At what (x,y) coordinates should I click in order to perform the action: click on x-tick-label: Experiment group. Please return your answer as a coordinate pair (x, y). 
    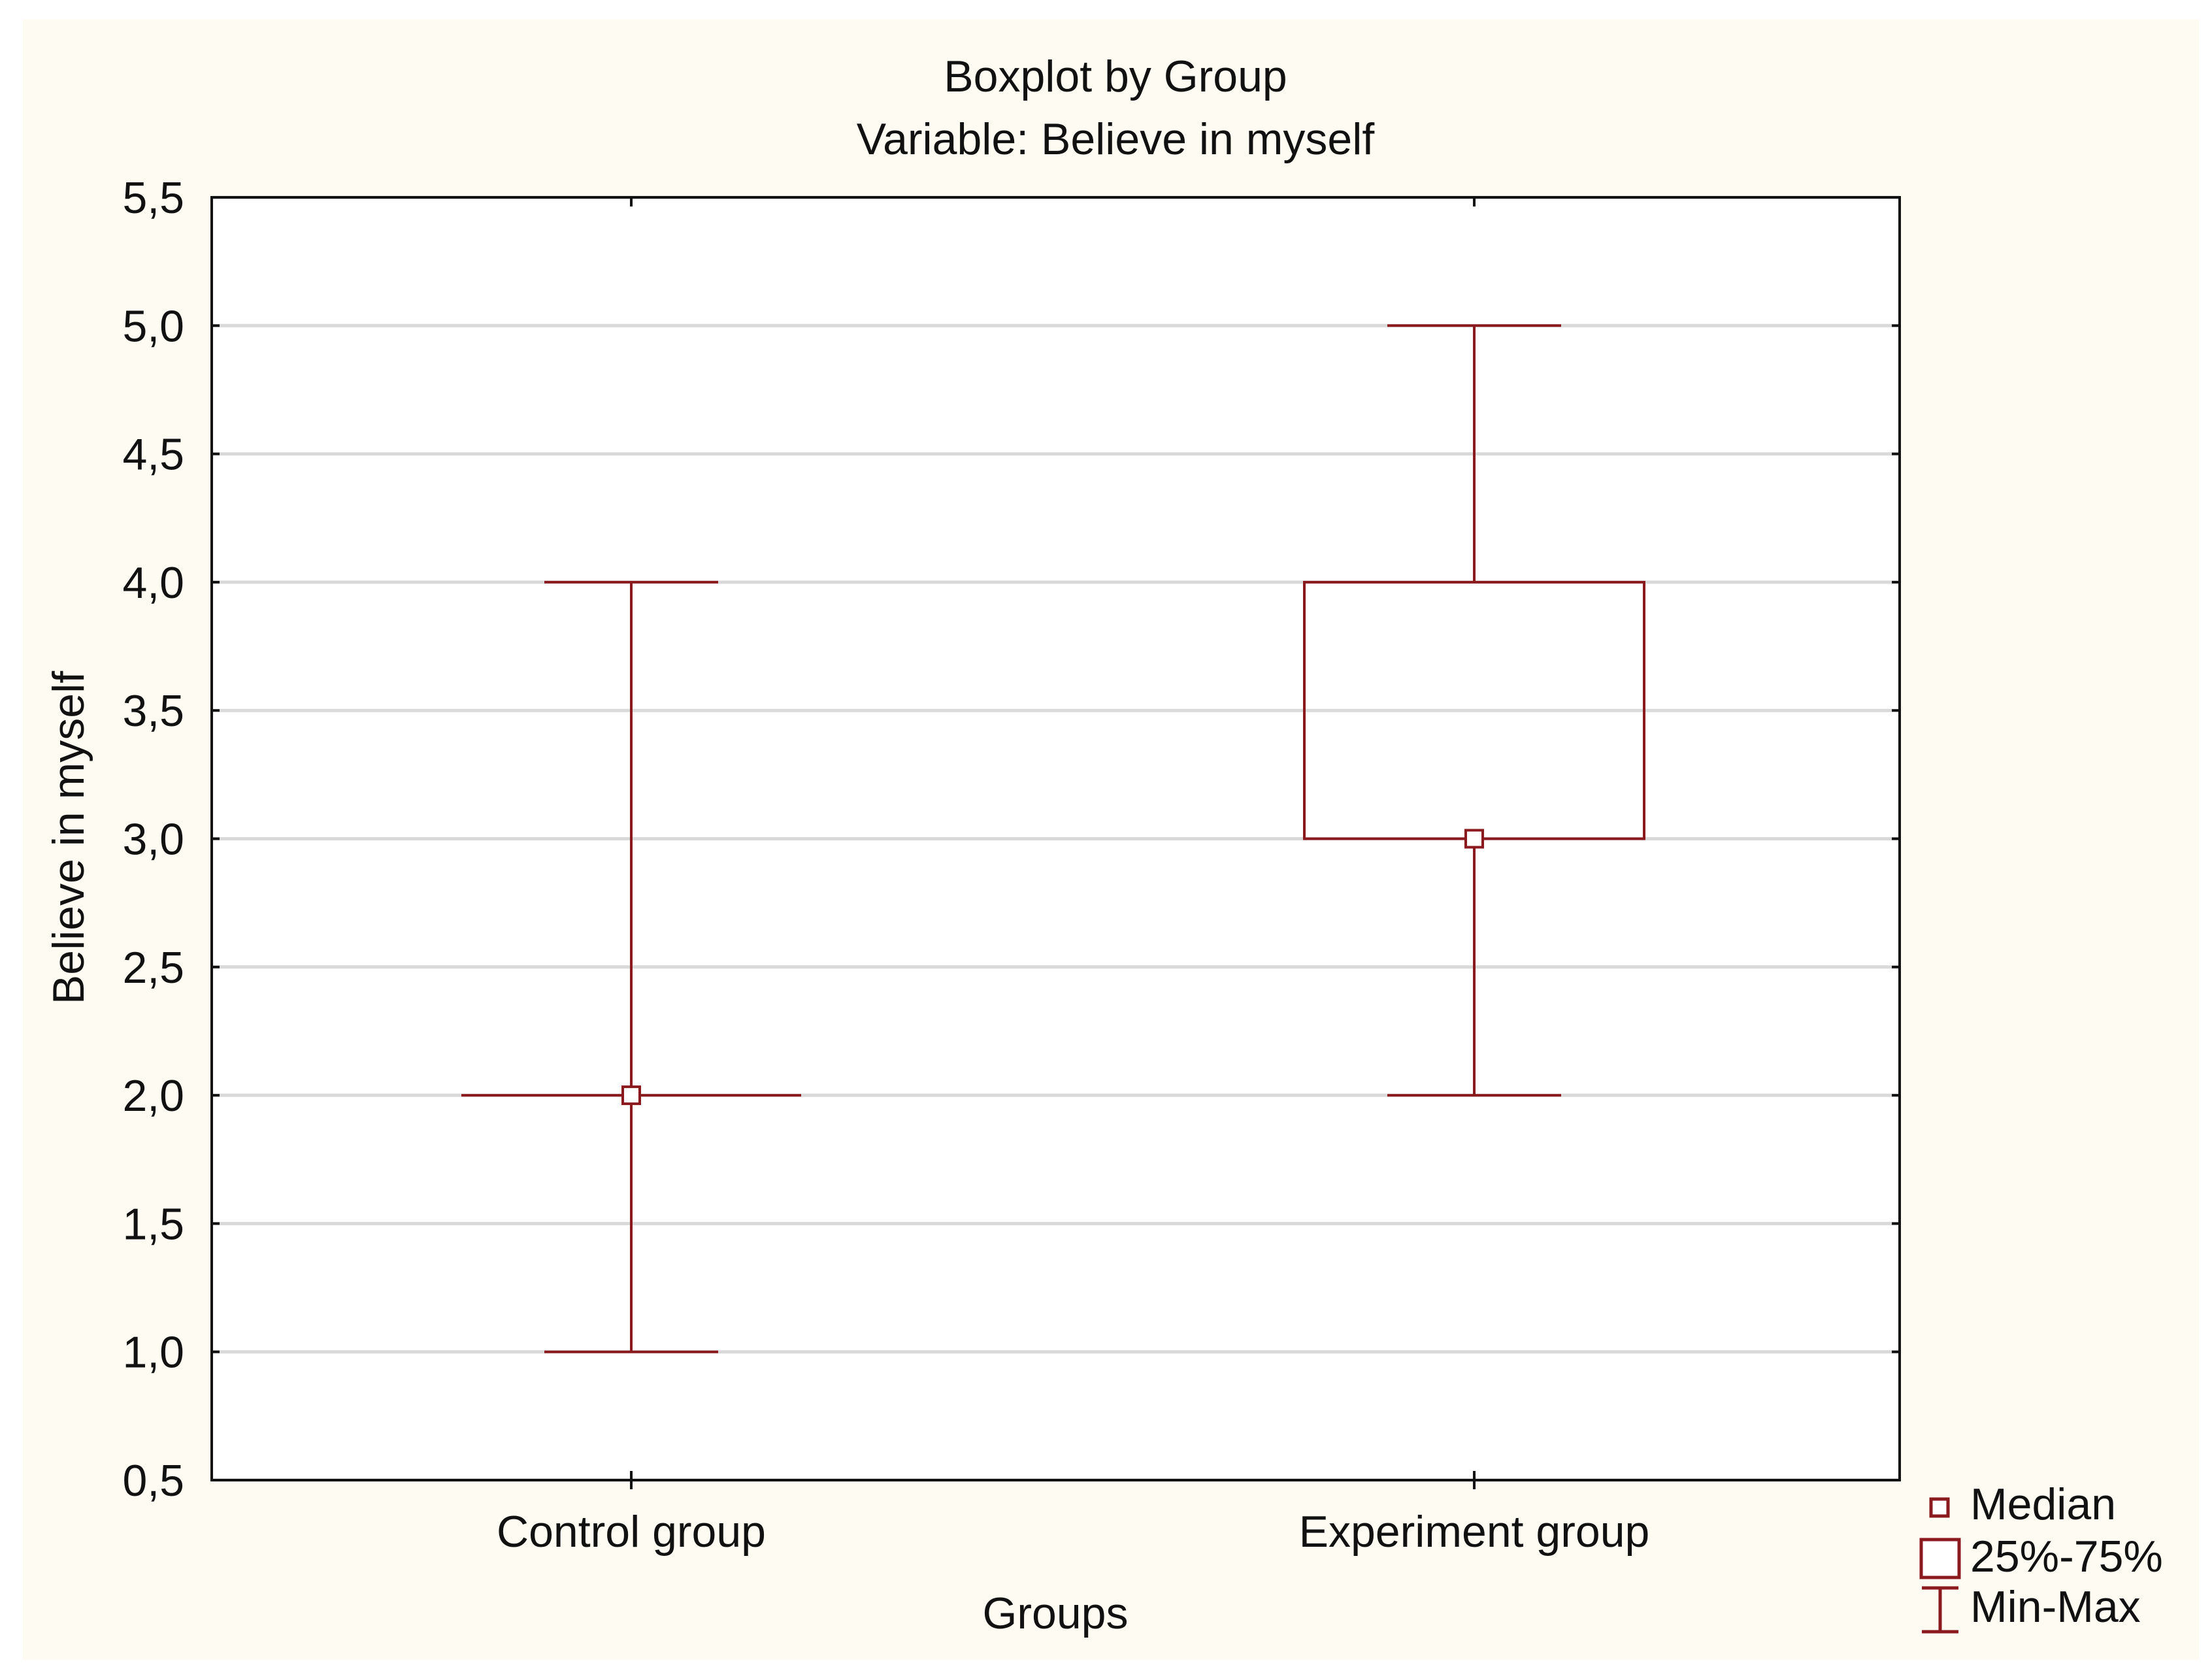
    Looking at the image, I should click on (1474, 1532).